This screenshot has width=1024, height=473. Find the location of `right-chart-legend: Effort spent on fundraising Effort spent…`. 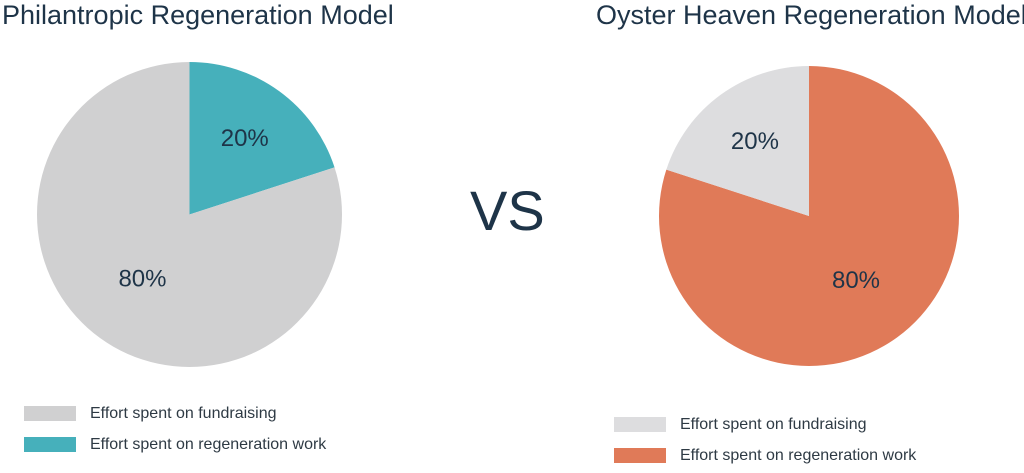

right-chart-legend: Effort spent on fundraising Effort spent… is located at coordinates (765, 440).